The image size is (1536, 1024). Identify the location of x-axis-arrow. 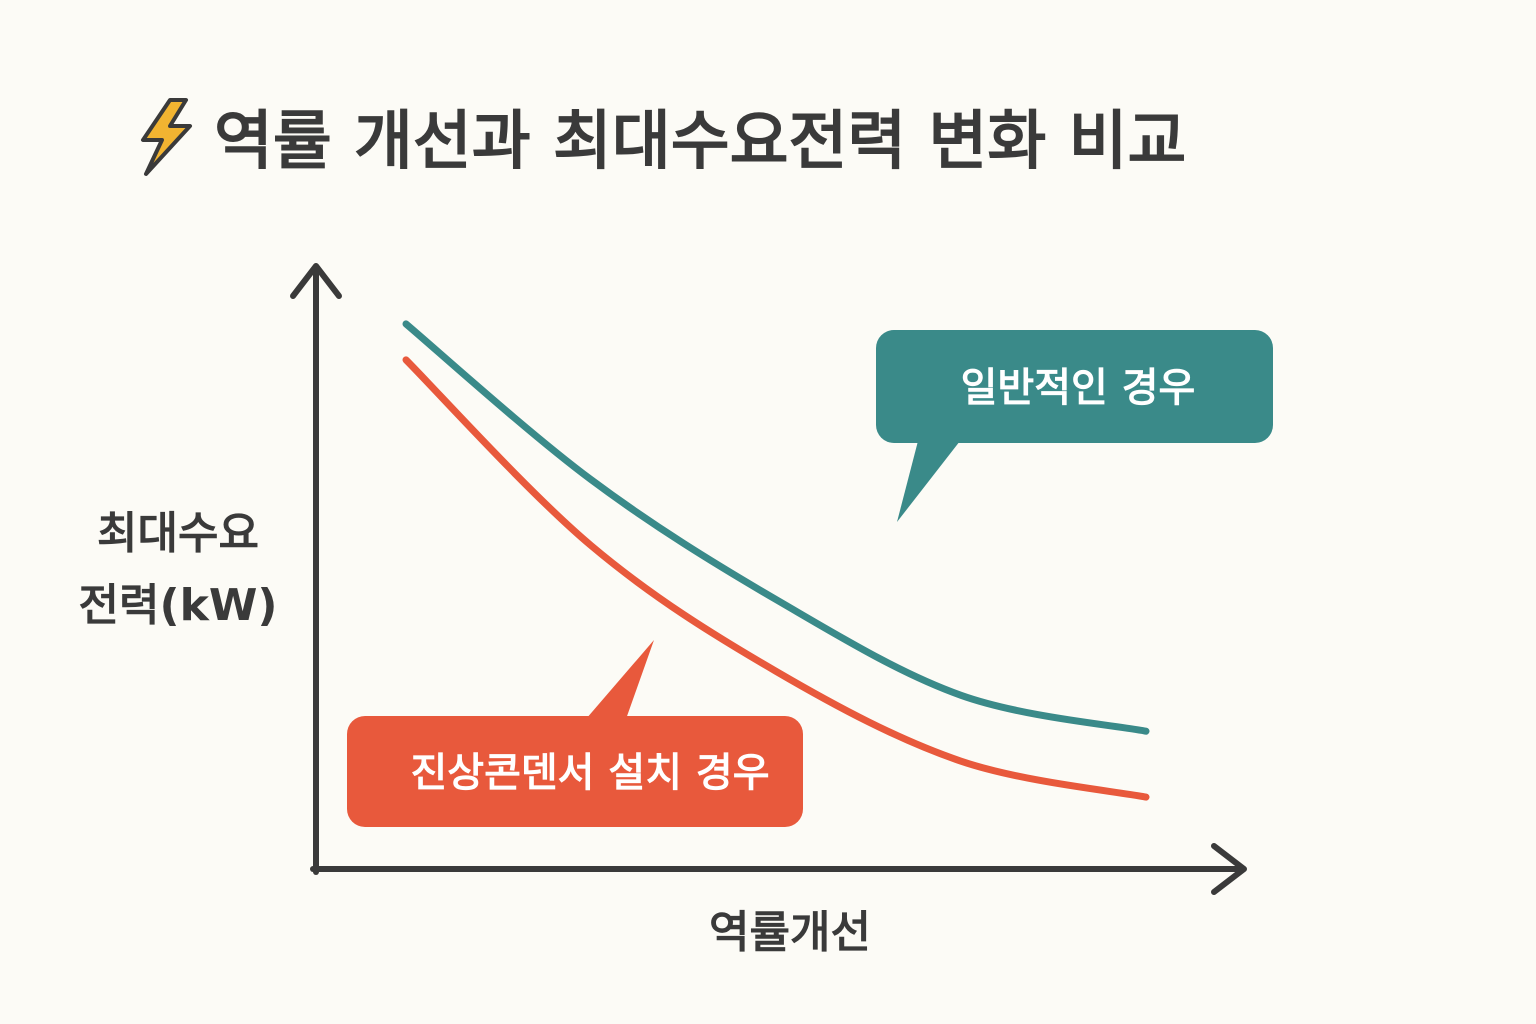
(1229, 869).